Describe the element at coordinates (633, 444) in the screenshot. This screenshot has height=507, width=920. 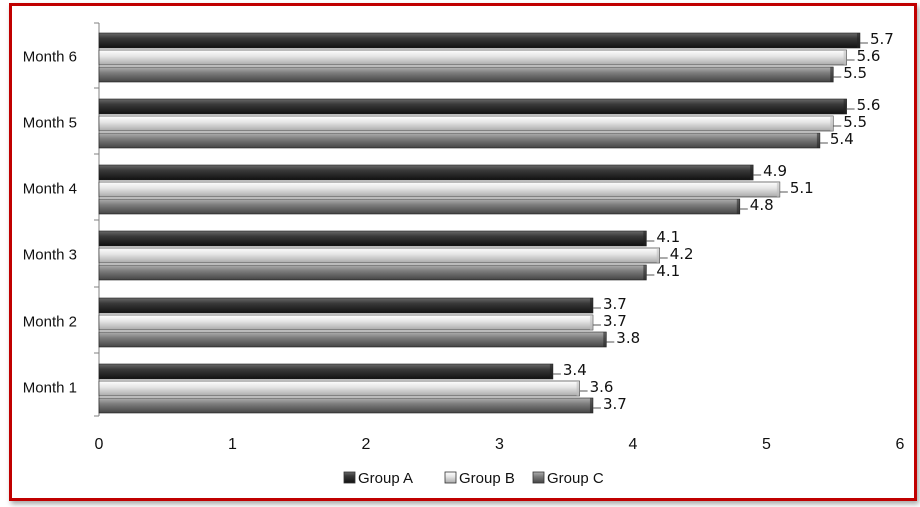
I see `x-tick-label: 4` at that location.